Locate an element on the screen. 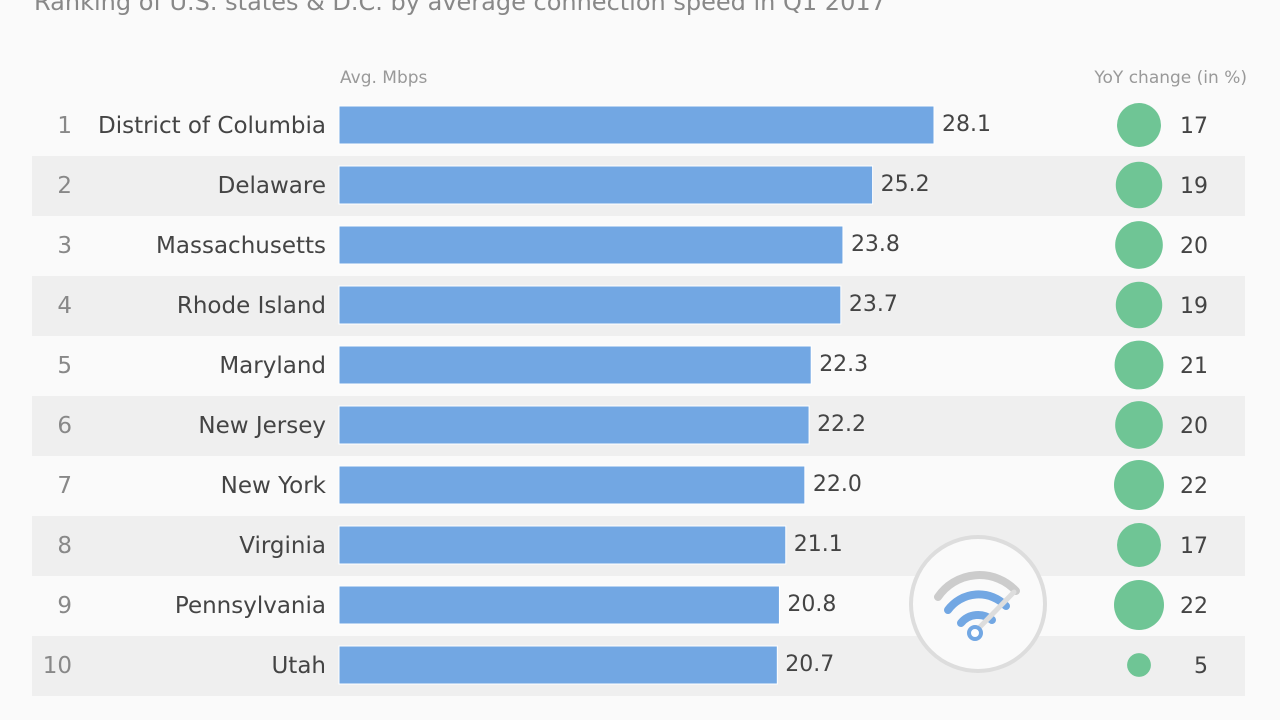  rank-label: 8 is located at coordinates (64, 546).